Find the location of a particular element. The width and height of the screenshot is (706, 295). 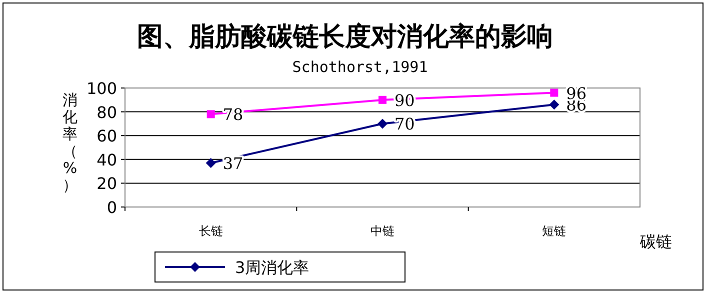

x-axis-title: 碳链 is located at coordinates (655, 241).